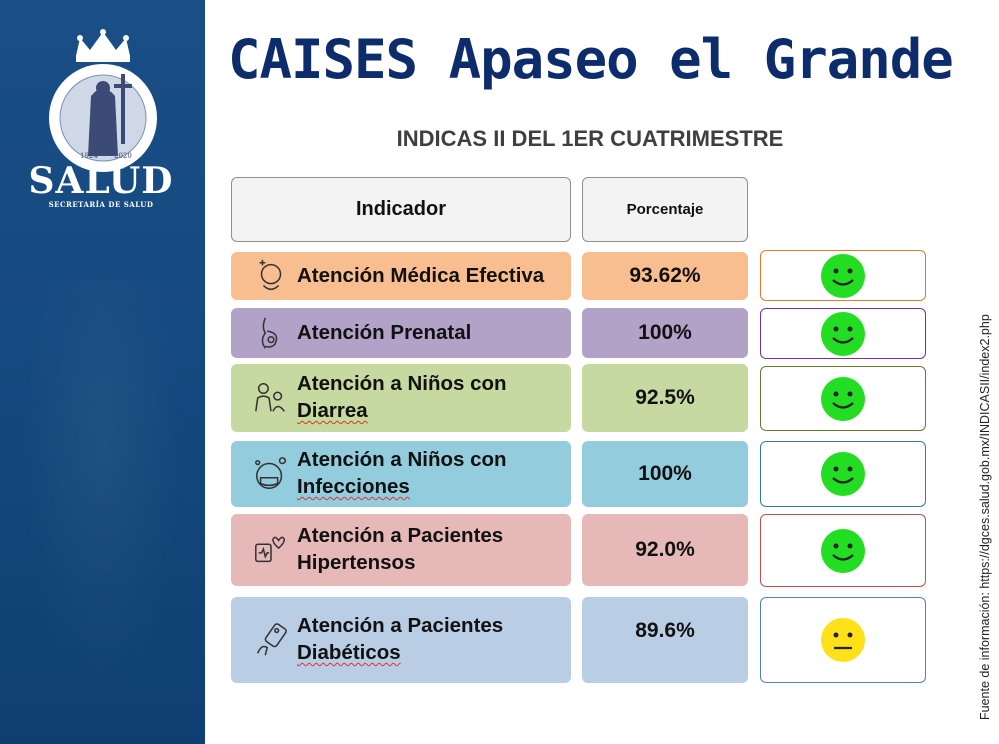 The image size is (999, 744). I want to click on page-title: CAISES Apaseo el Grande, so click(591, 59).